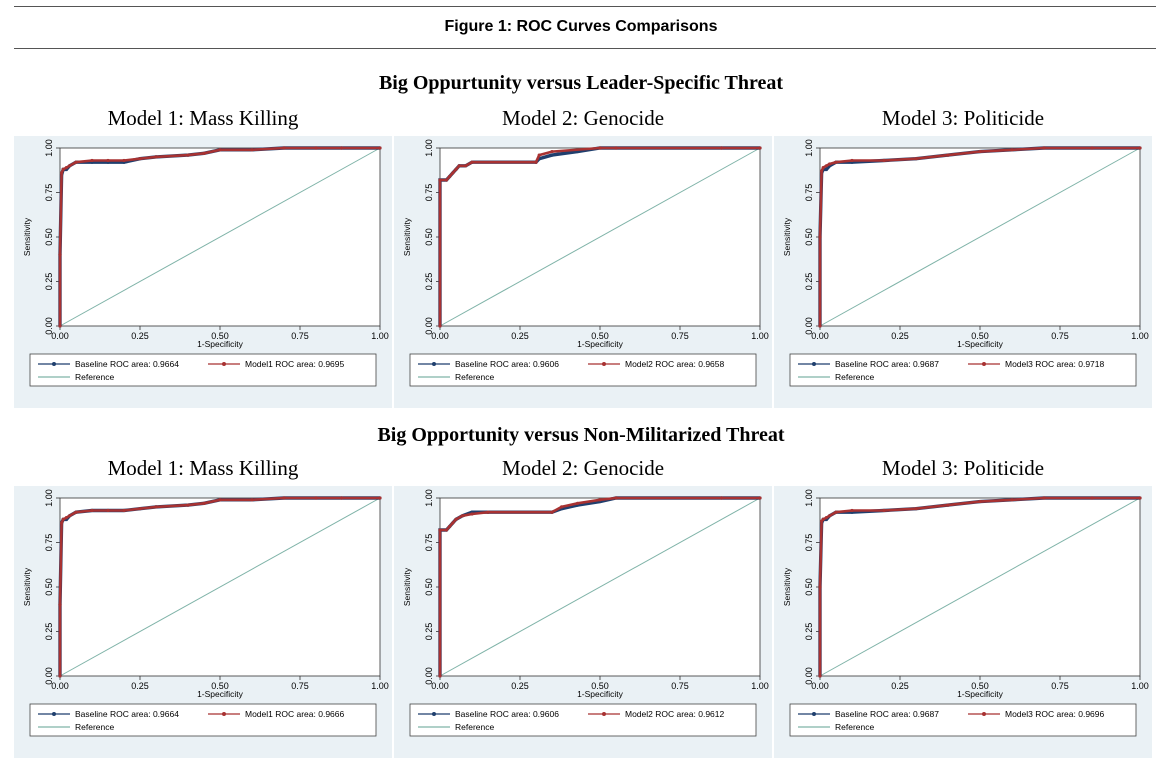 The width and height of the screenshot is (1162, 769). Describe the element at coordinates (94, 727) in the screenshot. I see `legend-reference-label: Reference` at that location.